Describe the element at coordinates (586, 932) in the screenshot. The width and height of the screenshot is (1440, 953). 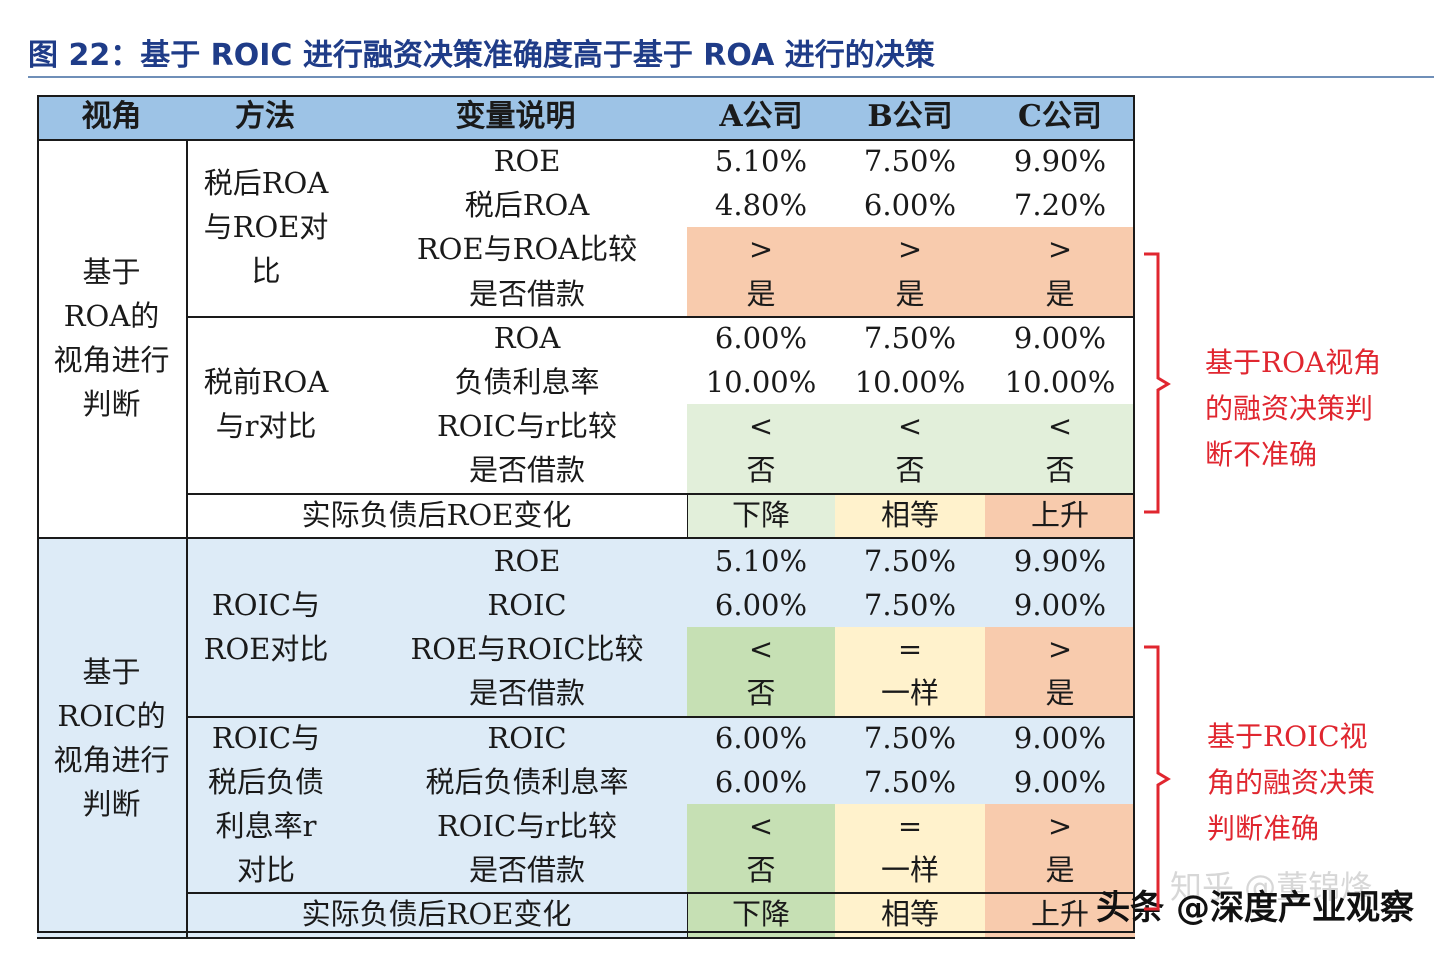
I see `table-frame-bottom` at that location.